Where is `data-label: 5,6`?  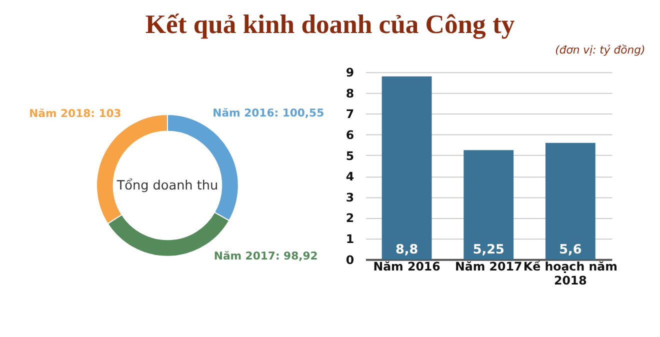
data-label: 5,6 is located at coordinates (570, 250).